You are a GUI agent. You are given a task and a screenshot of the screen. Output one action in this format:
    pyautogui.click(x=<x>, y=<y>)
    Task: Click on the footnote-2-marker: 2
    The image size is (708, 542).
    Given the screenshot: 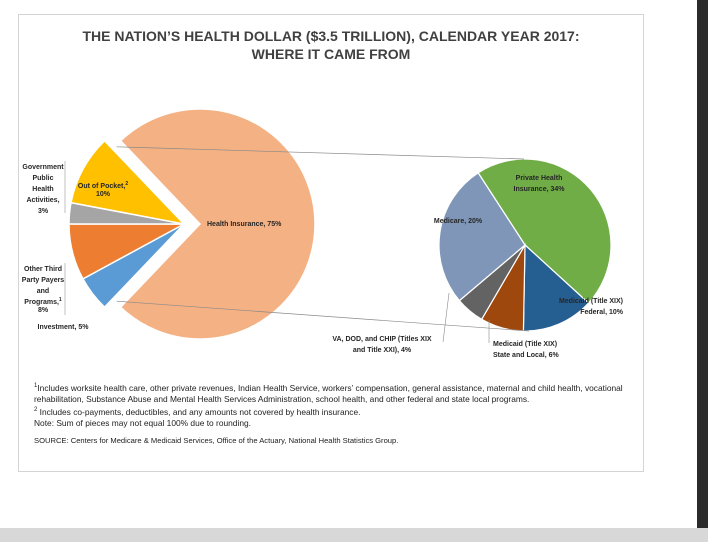 What is the action you would take?
    pyautogui.click(x=36, y=410)
    